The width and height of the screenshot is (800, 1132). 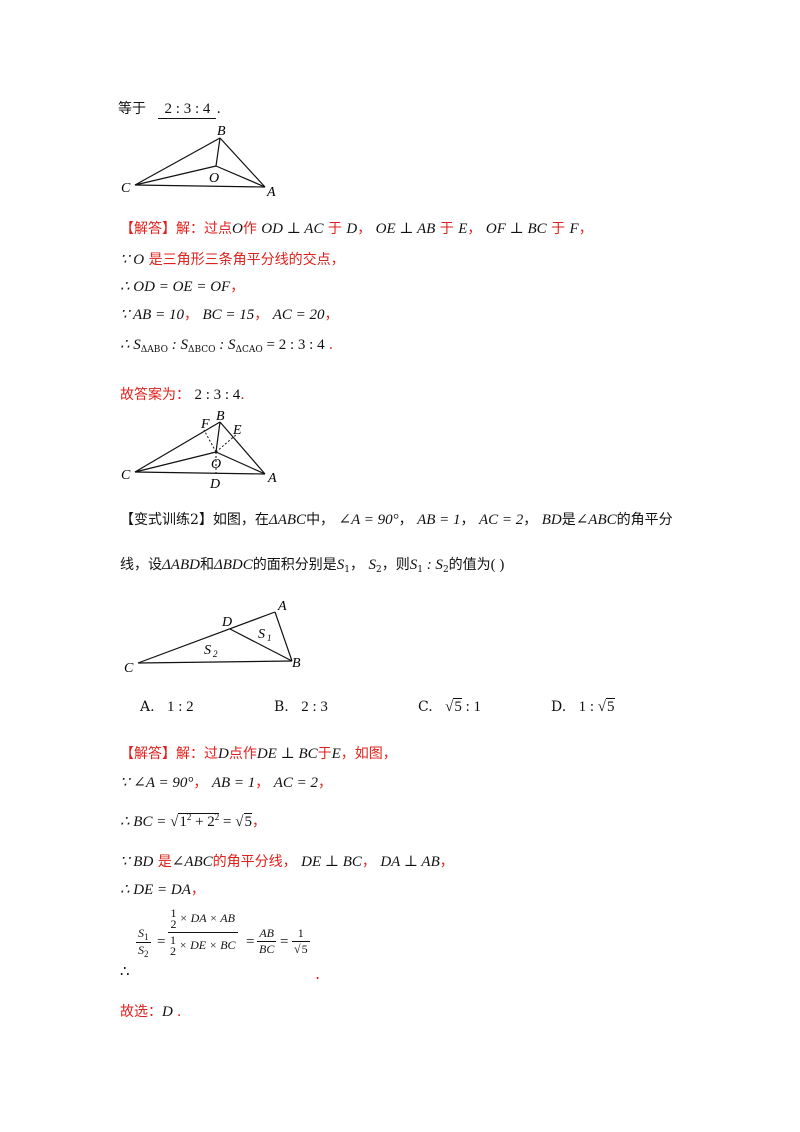 I want to click on answer-blank: 2 : 3 : 4, so click(x=187, y=109).